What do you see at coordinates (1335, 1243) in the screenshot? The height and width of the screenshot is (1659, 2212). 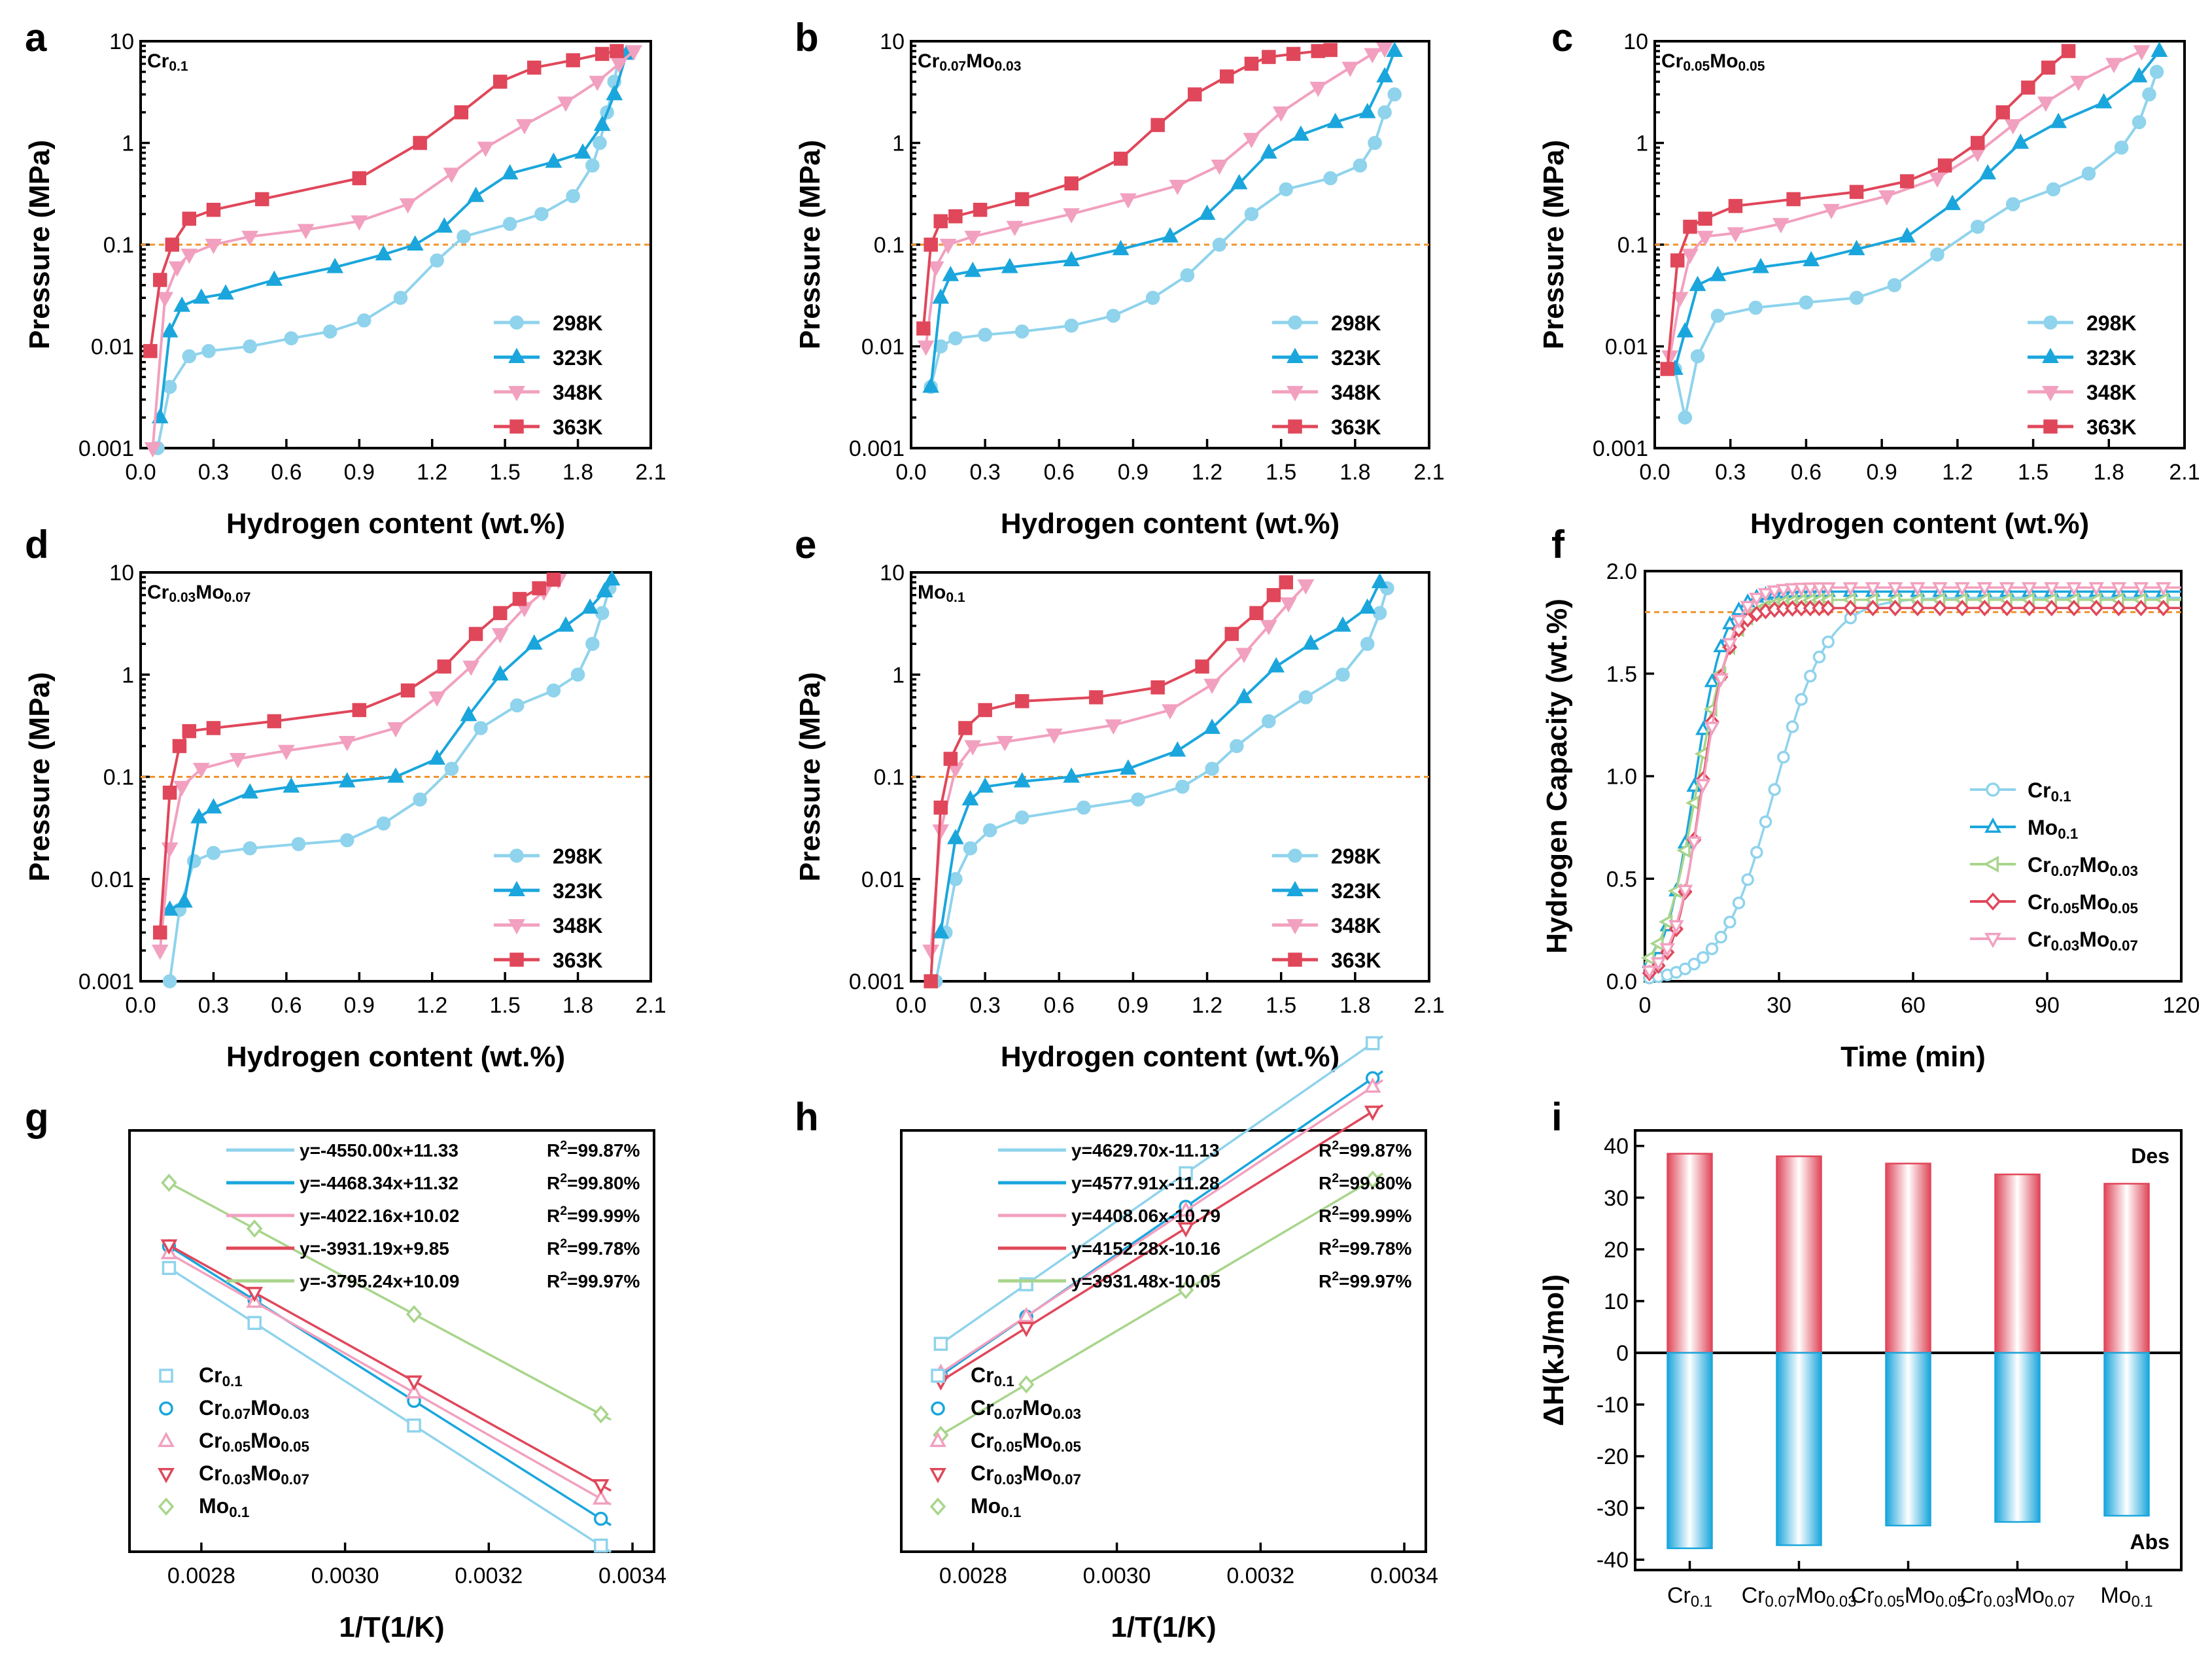 I see `r-exponent: 2` at bounding box center [1335, 1243].